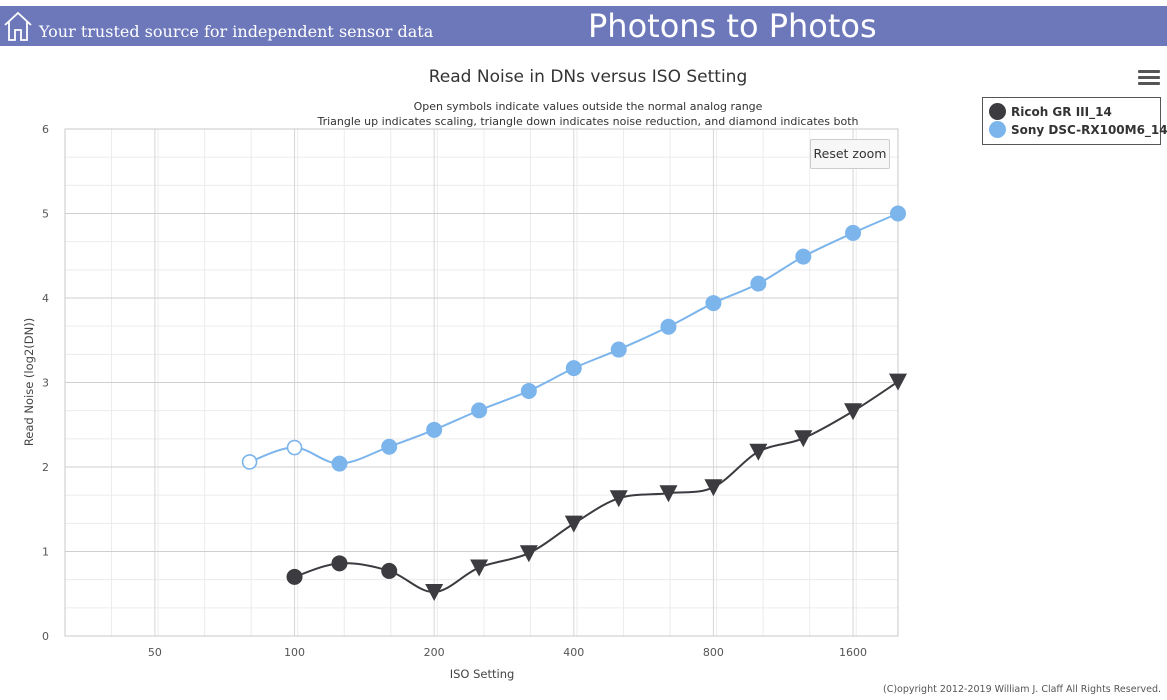 The width and height of the screenshot is (1167, 700). What do you see at coordinates (18, 26) in the screenshot?
I see `home-icon` at bounding box center [18, 26].